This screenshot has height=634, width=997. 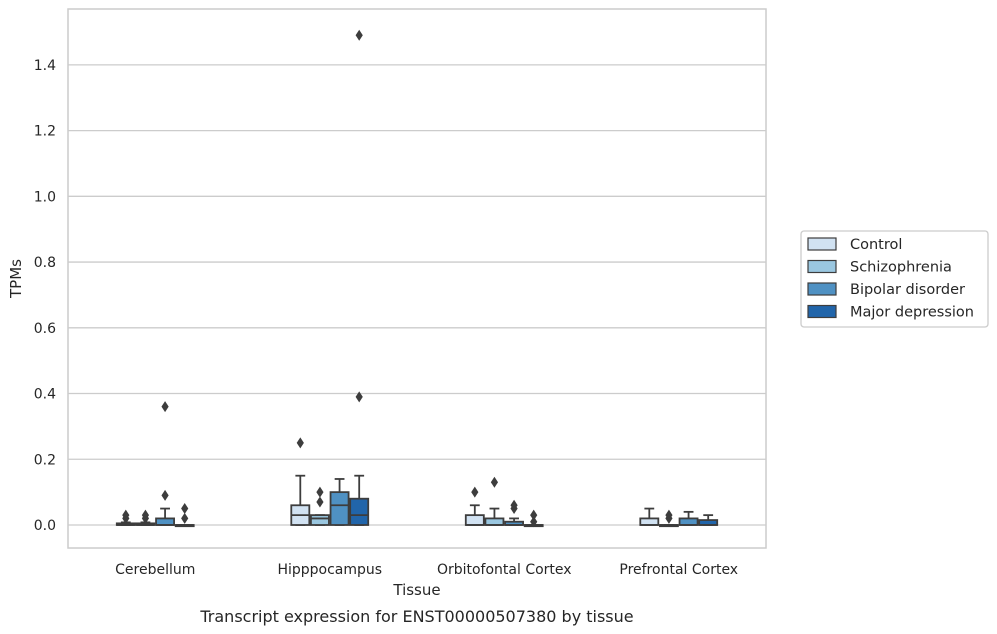 I want to click on y-tick-label: 1.2, so click(x=45, y=132).